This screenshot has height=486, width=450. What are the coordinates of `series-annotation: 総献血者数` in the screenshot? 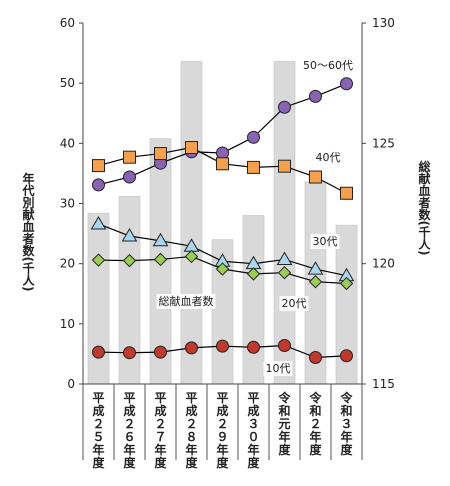 It's located at (186, 301).